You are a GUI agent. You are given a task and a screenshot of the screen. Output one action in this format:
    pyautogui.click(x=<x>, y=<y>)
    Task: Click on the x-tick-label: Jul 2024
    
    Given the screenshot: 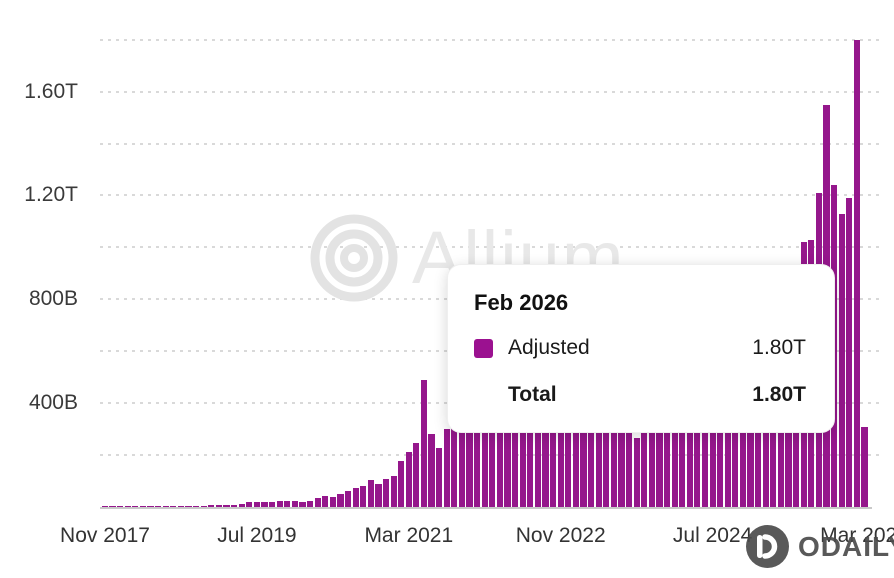 What is the action you would take?
    pyautogui.click(x=712, y=535)
    